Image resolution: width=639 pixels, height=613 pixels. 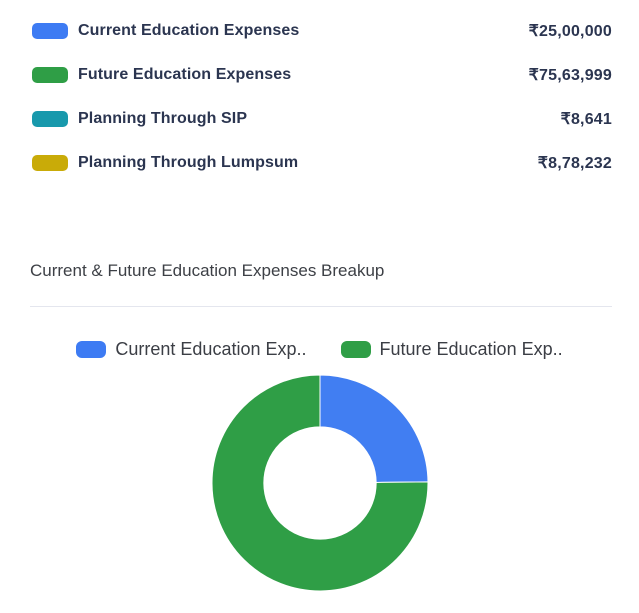 I want to click on current-expenses-swatch-icon, so click(x=50, y=31).